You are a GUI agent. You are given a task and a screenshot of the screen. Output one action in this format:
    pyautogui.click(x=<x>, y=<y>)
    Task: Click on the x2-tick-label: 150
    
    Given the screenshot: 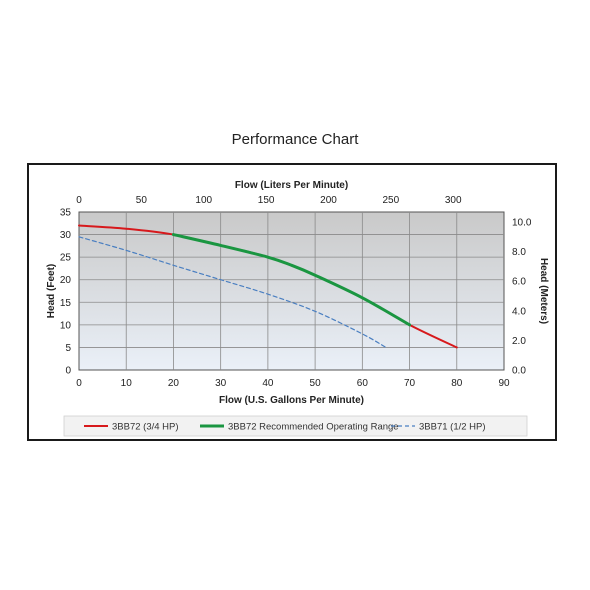 What is the action you would take?
    pyautogui.click(x=266, y=200)
    